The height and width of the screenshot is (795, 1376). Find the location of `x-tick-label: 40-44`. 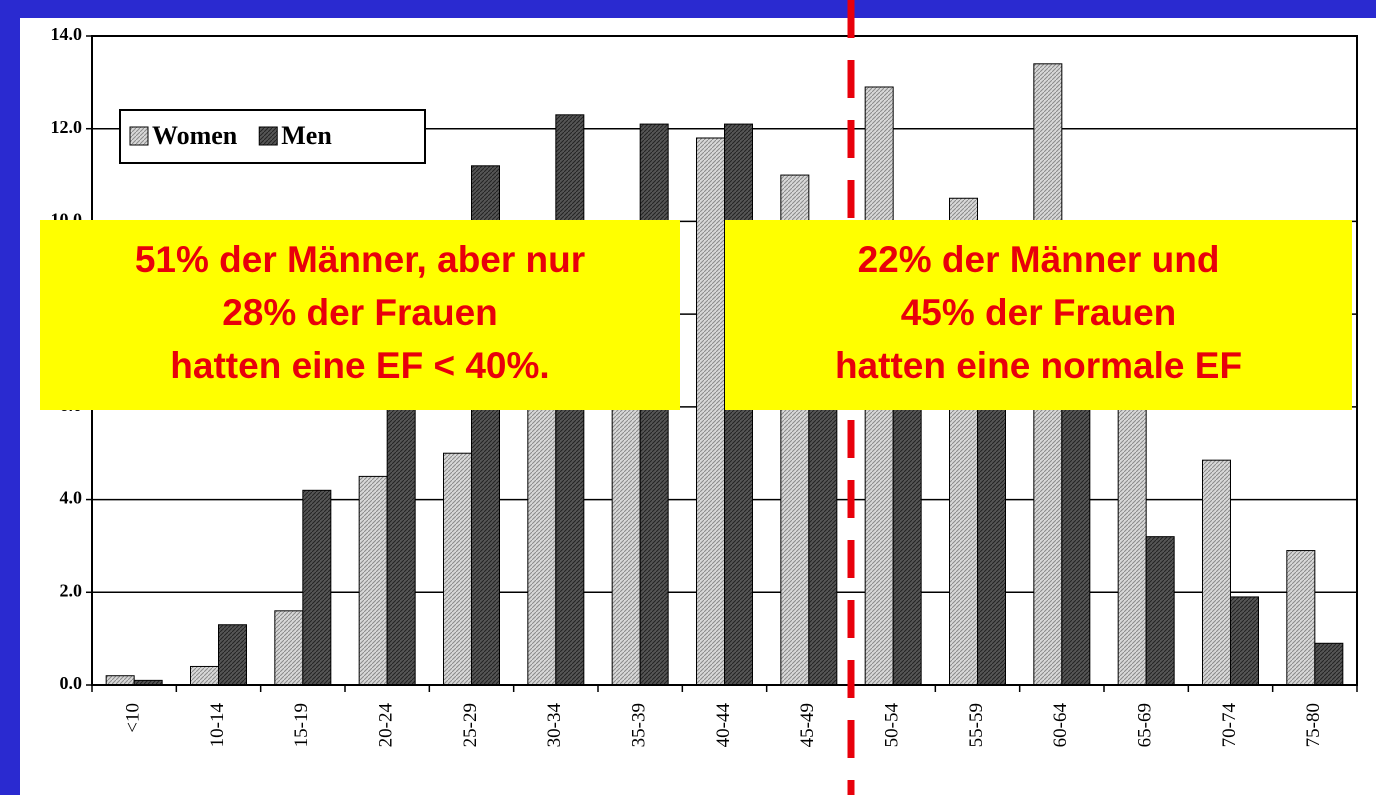

x-tick-label: 40-44 is located at coordinates (723, 725).